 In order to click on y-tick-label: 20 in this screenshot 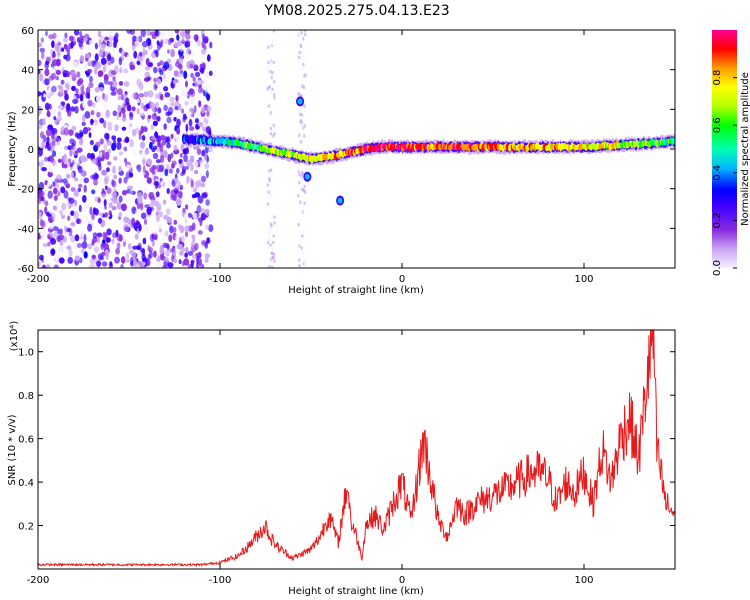, I will do `click(27, 110)`.